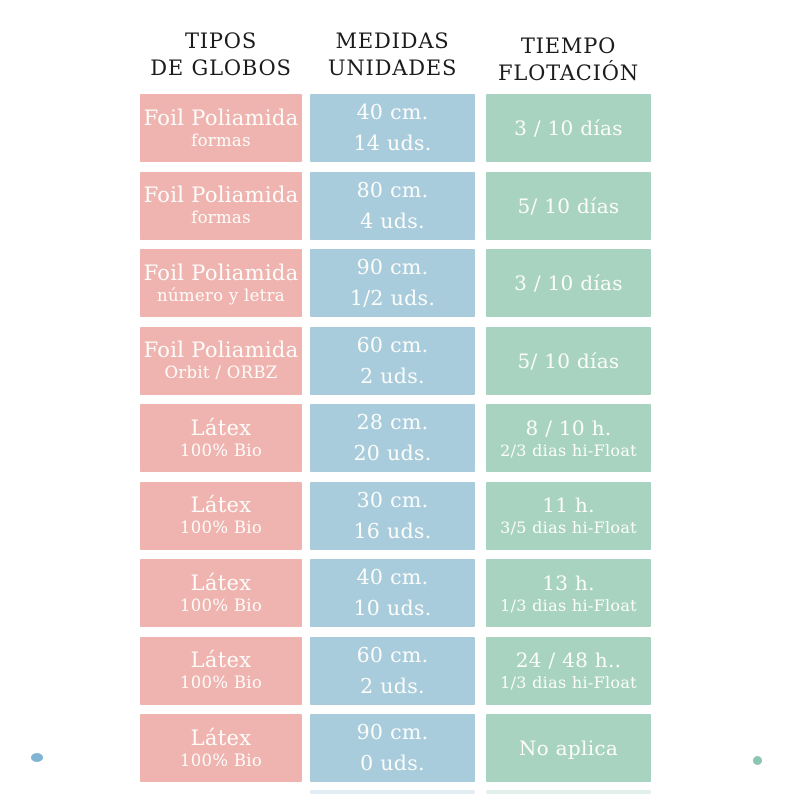 This screenshot has height=800, width=800. What do you see at coordinates (392, 608) in the screenshot?
I see `units-value: 10 uds.` at bounding box center [392, 608].